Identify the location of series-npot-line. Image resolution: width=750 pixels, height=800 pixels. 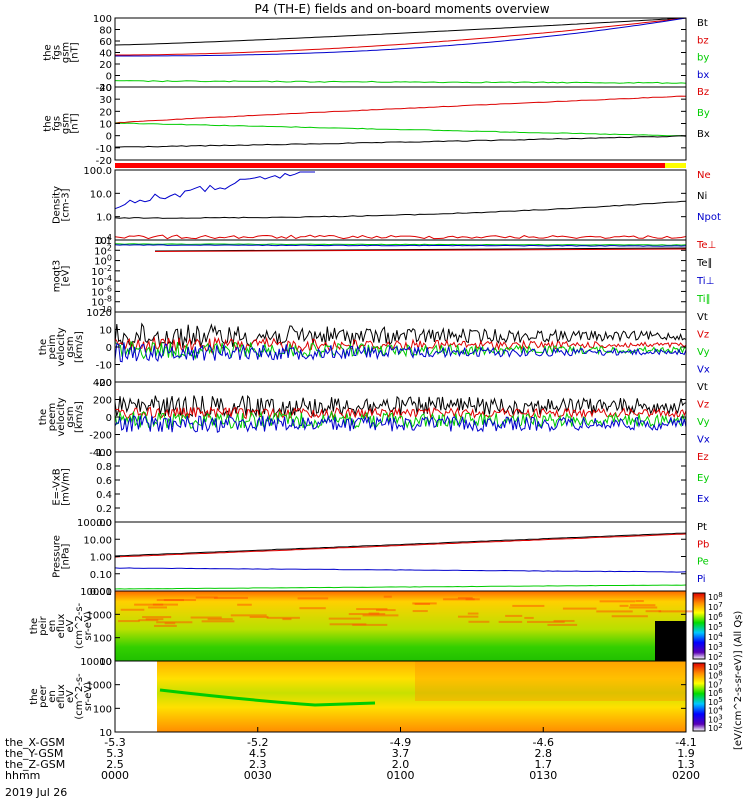
(214, 190).